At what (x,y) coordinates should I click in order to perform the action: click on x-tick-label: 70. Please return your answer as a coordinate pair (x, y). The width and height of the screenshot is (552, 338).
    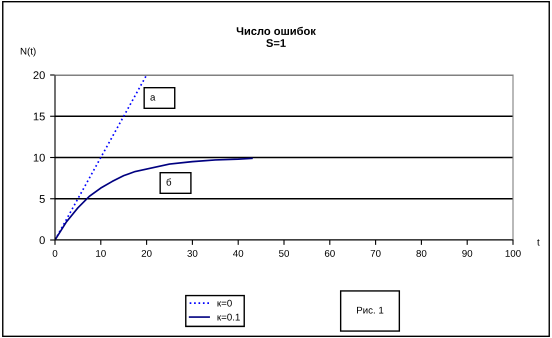
    Looking at the image, I should click on (375, 253).